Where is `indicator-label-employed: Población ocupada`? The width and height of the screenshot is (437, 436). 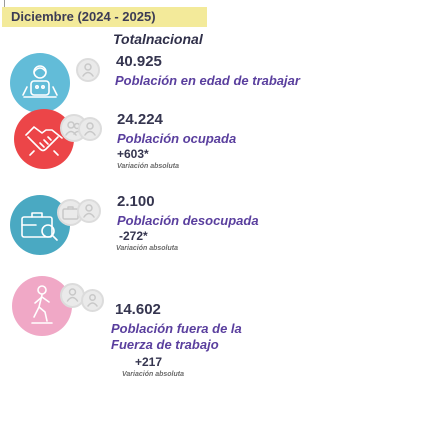 indicator-label-employed: Población ocupada is located at coordinates (177, 138).